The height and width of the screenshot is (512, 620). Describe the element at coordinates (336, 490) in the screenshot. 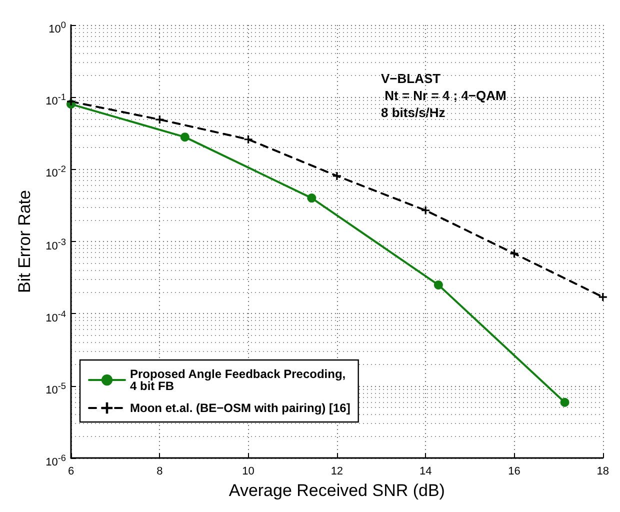

I see `x-axis-title: Average Received SNR (dB)` at that location.